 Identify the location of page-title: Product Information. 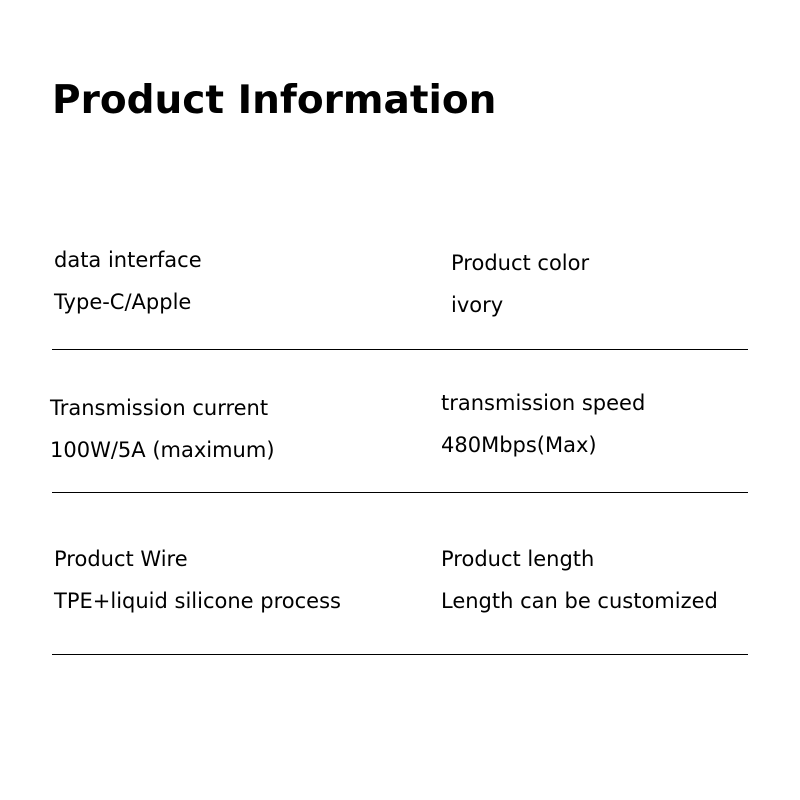
(274, 100).